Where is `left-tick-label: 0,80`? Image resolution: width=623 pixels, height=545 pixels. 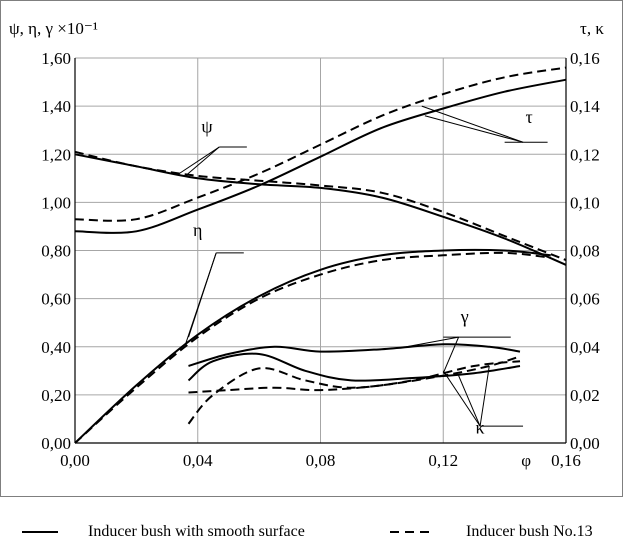
left-tick-label: 0,80 is located at coordinates (56, 251).